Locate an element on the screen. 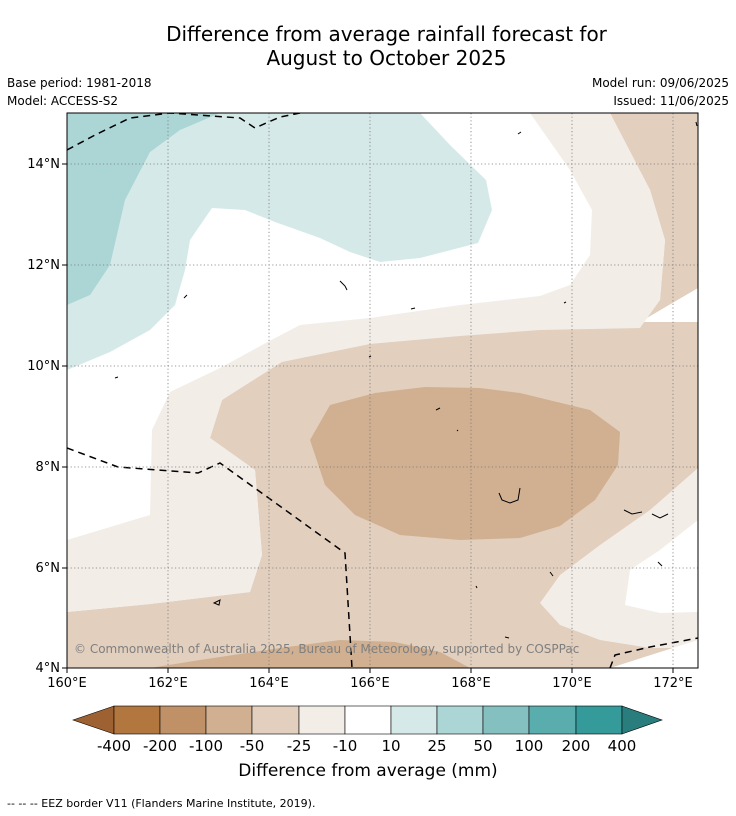 The width and height of the screenshot is (736, 816). y-tick-label: 4°N is located at coordinates (48, 668).